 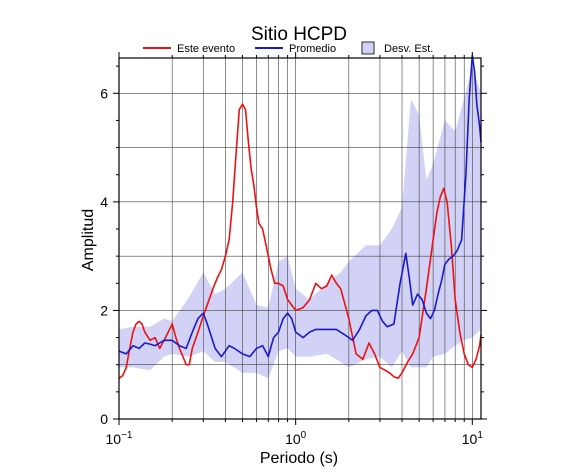 What do you see at coordinates (288, 48) in the screenshot?
I see `legend: Este evento Promedio Desv. Est.` at bounding box center [288, 48].